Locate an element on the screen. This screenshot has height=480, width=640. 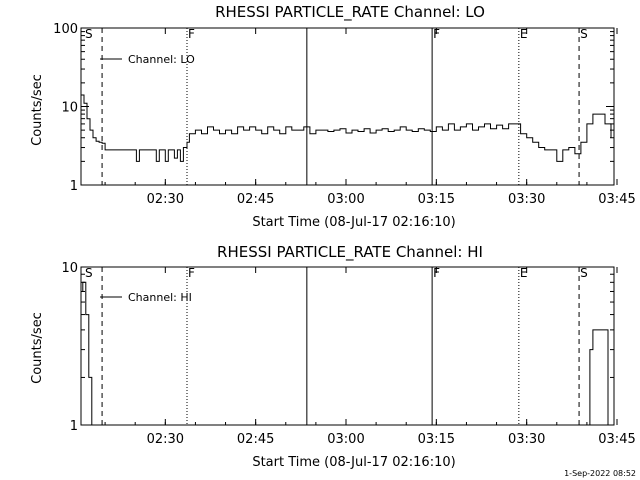
panel-lo-ylabel: Counts/sec is located at coordinates (37, 110).